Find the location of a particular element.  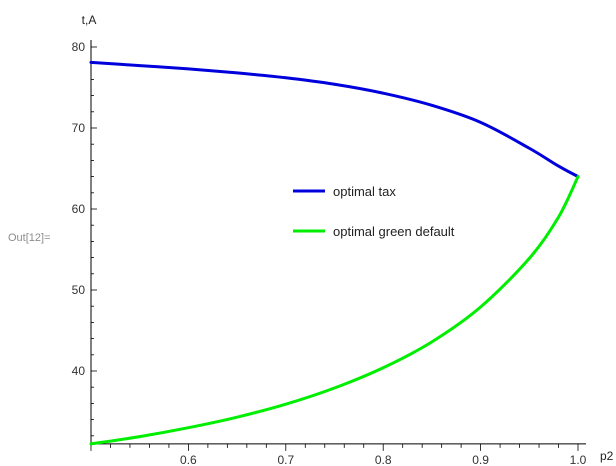

x-axis-title: p2 is located at coordinates (607, 456).